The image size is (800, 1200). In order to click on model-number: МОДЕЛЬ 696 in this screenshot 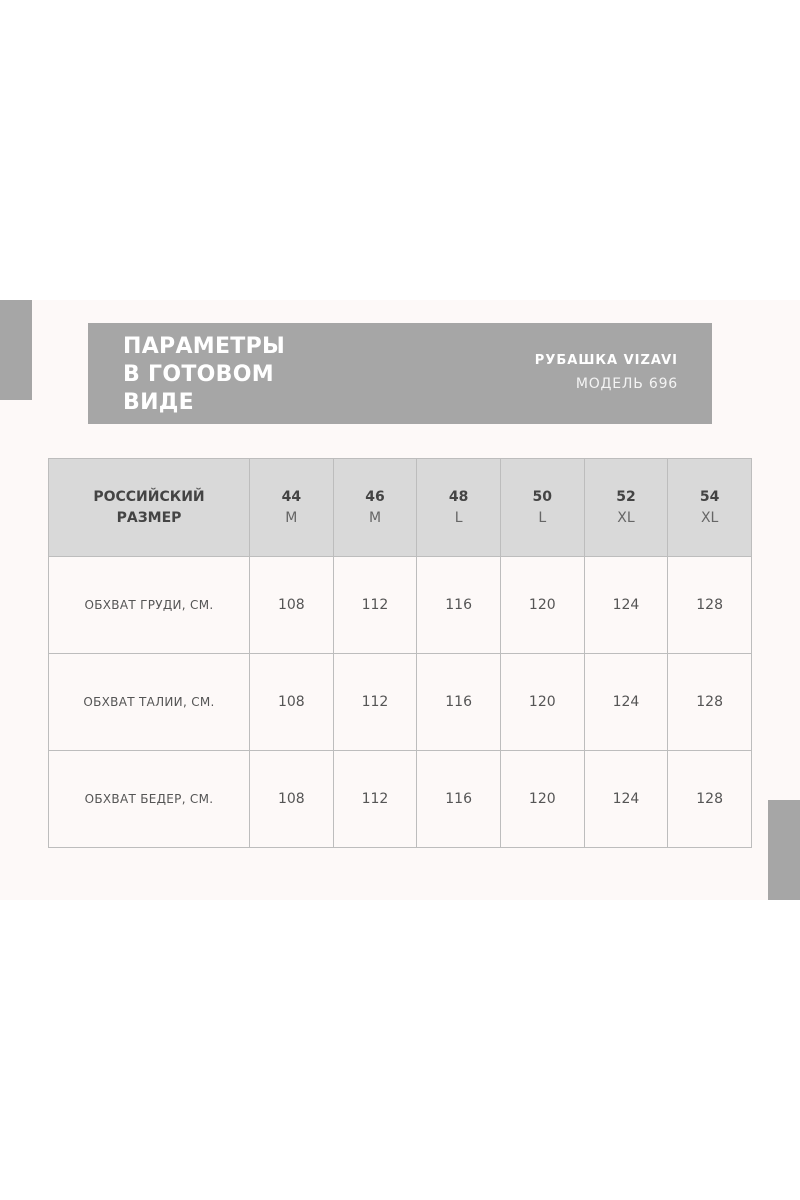, I will do `click(626, 384)`.